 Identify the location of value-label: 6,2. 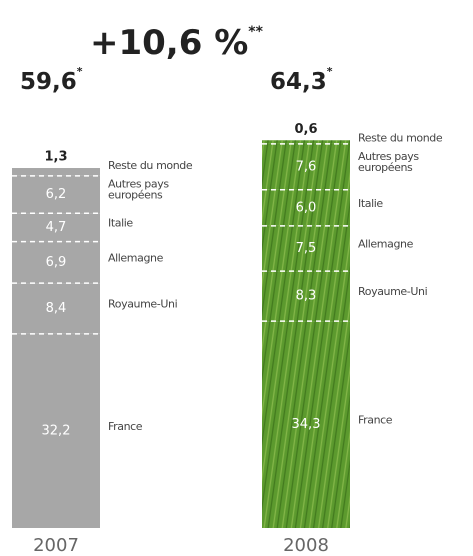
(56, 194).